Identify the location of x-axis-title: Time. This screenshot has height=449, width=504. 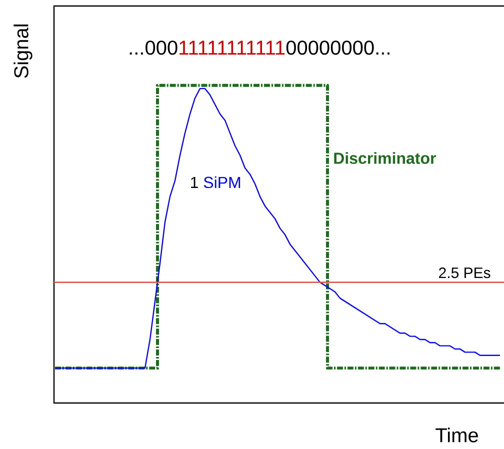
(457, 435).